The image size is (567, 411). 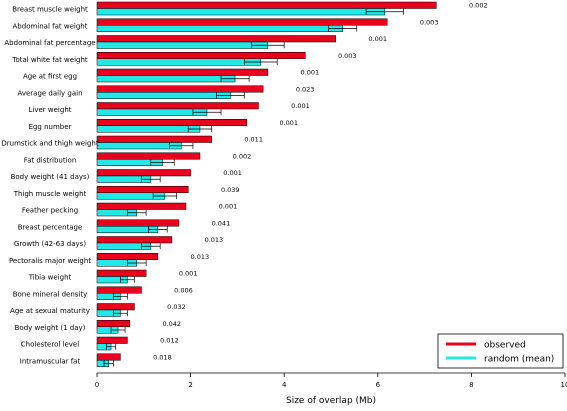 I want to click on trait-label: Fat distribution, so click(x=50, y=160).